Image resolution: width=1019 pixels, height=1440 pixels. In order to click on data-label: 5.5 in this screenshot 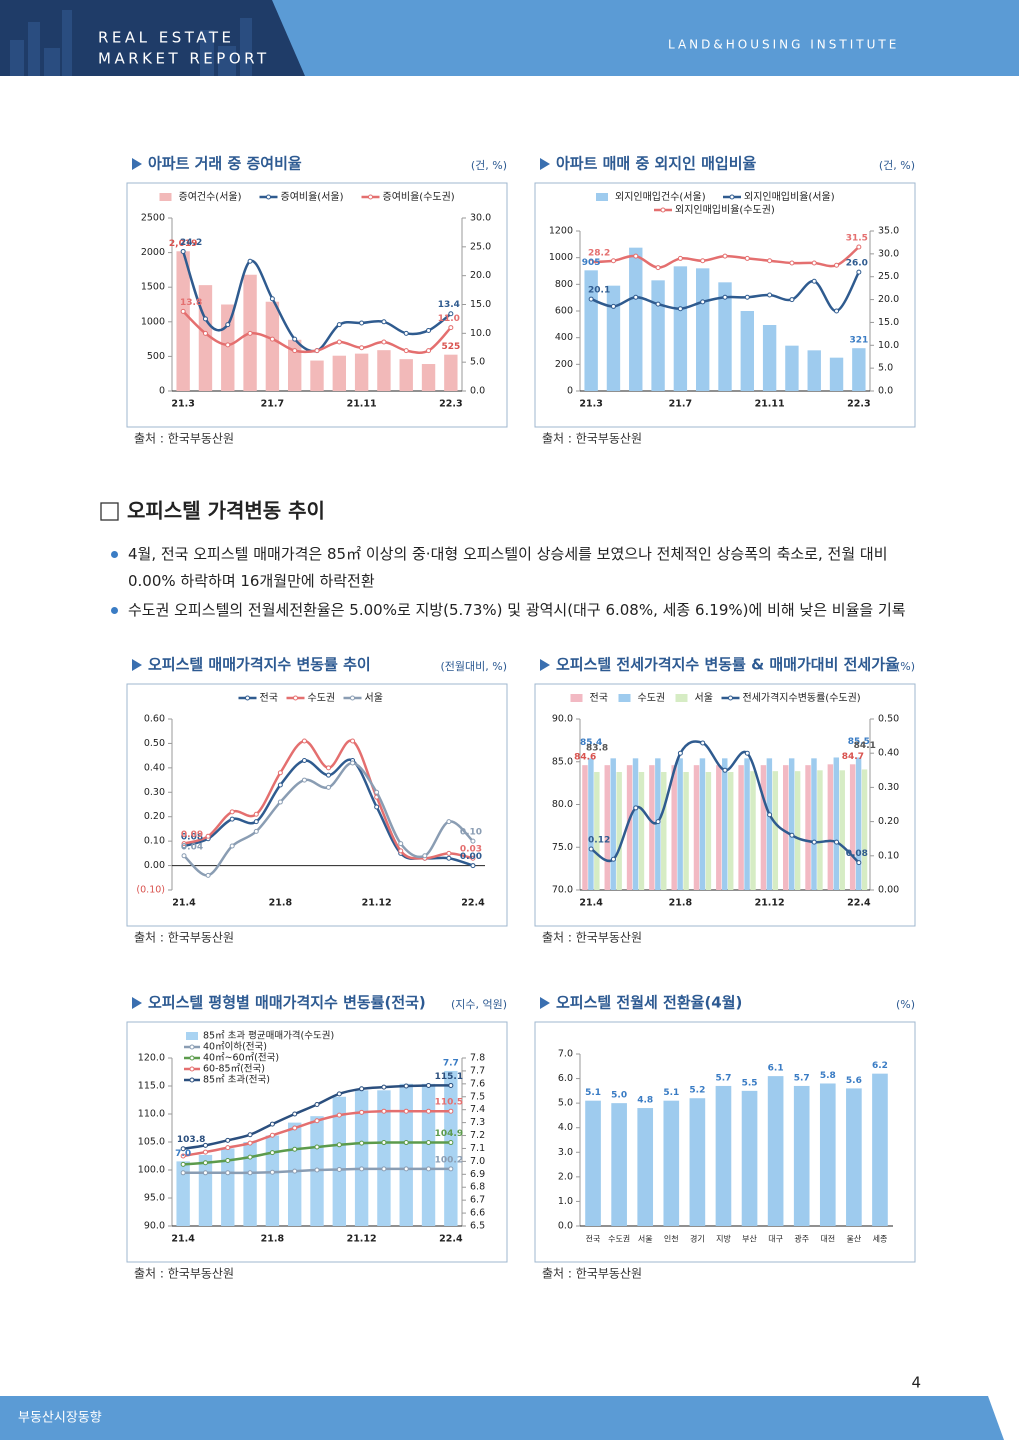, I will do `click(750, 1083)`.